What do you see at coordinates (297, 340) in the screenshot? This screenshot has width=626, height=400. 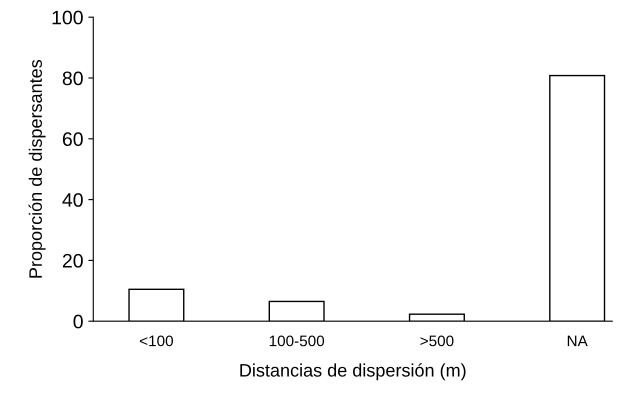 I see `x-tick-label: 100-500` at bounding box center [297, 340].